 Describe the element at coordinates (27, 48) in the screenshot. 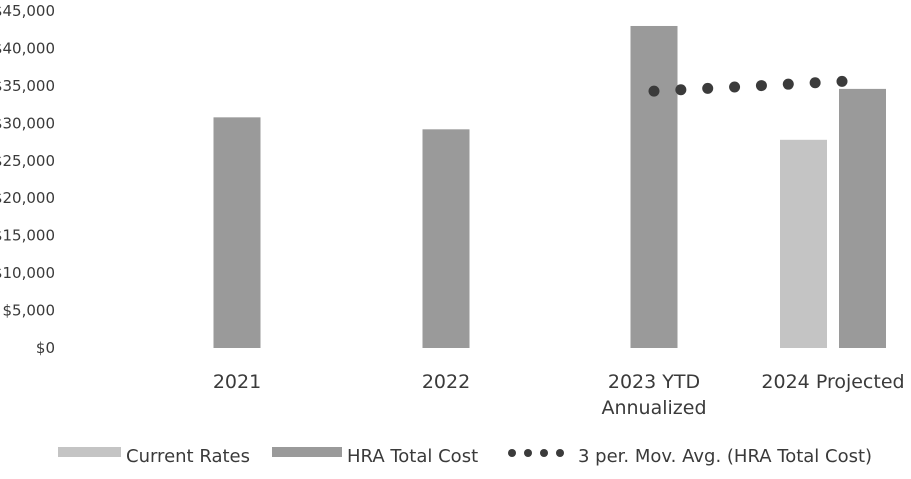

I see `y-tick-label: $40,000` at that location.